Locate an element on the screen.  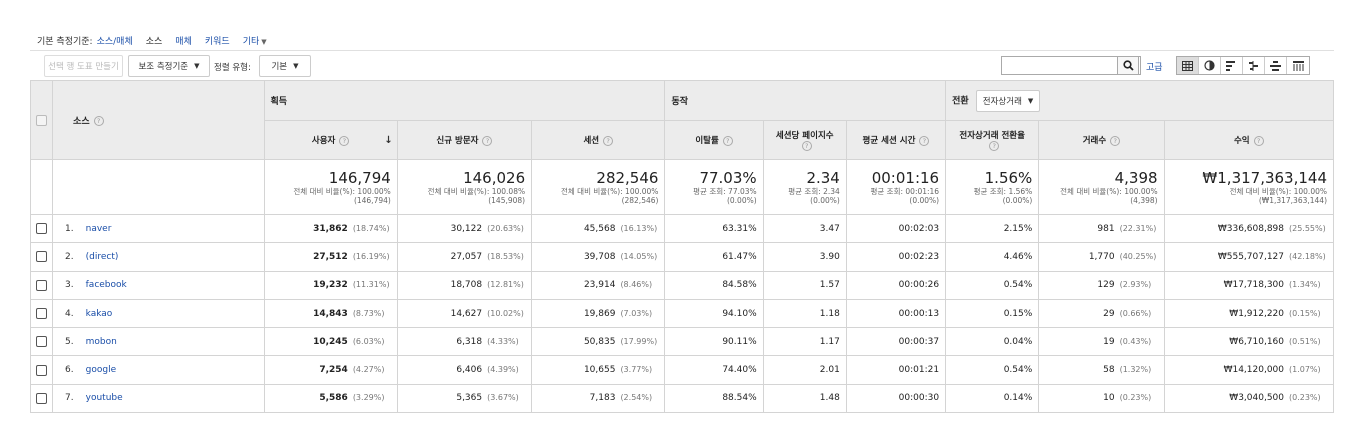
advanced-filter-link: 고급 is located at coordinates (1154, 68).